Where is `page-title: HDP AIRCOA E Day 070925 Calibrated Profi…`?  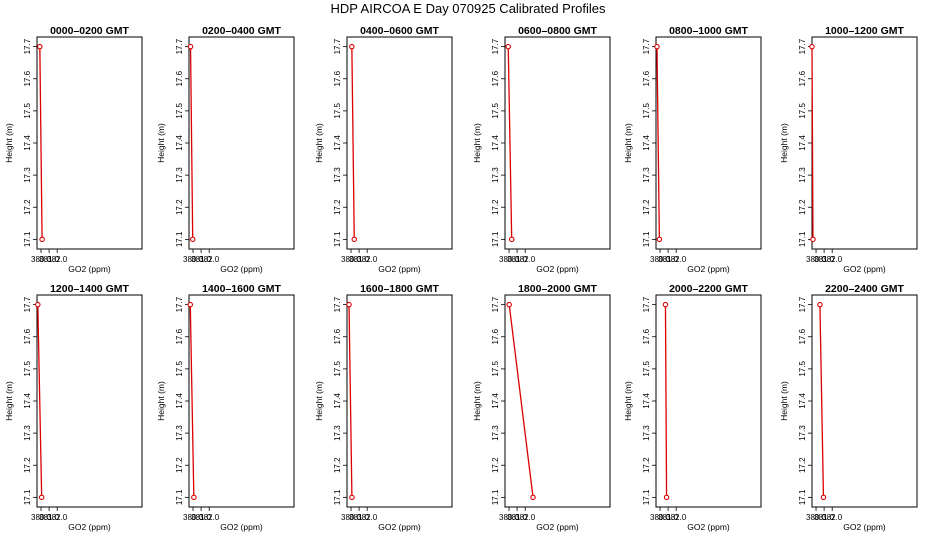
page-title: HDP AIRCOA E Day 070925 Calibrated Profi… is located at coordinates (468, 8).